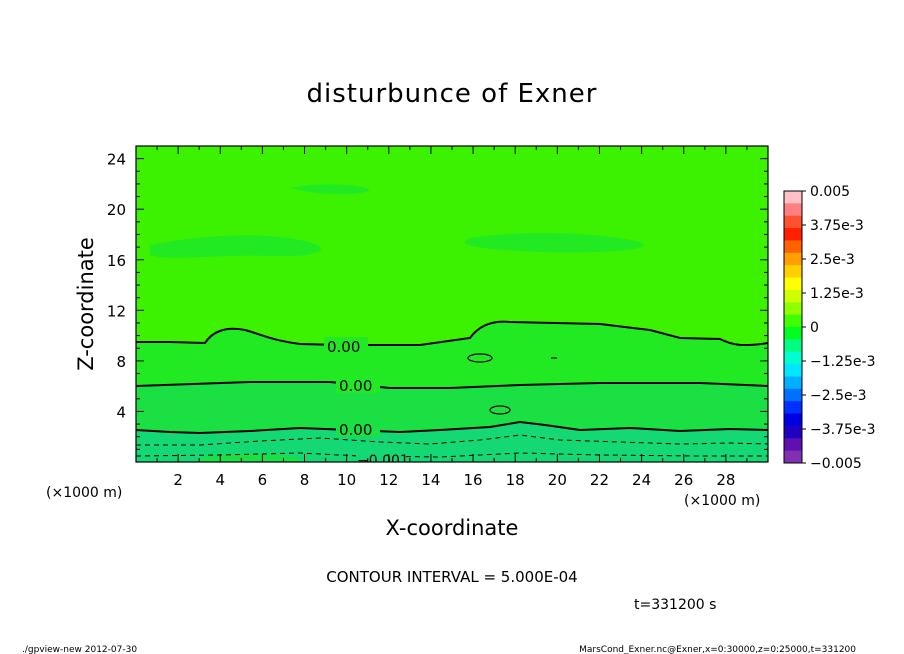  What do you see at coordinates (79, 649) in the screenshot?
I see `footer-left: ./gpview-new 2012-07-30` at bounding box center [79, 649].